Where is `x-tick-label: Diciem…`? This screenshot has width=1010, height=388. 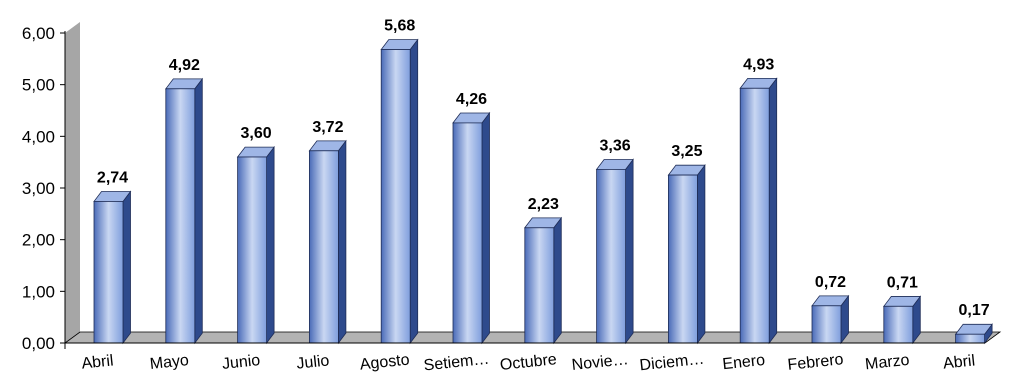 x-tick-label: Diciem… is located at coordinates (672, 363).